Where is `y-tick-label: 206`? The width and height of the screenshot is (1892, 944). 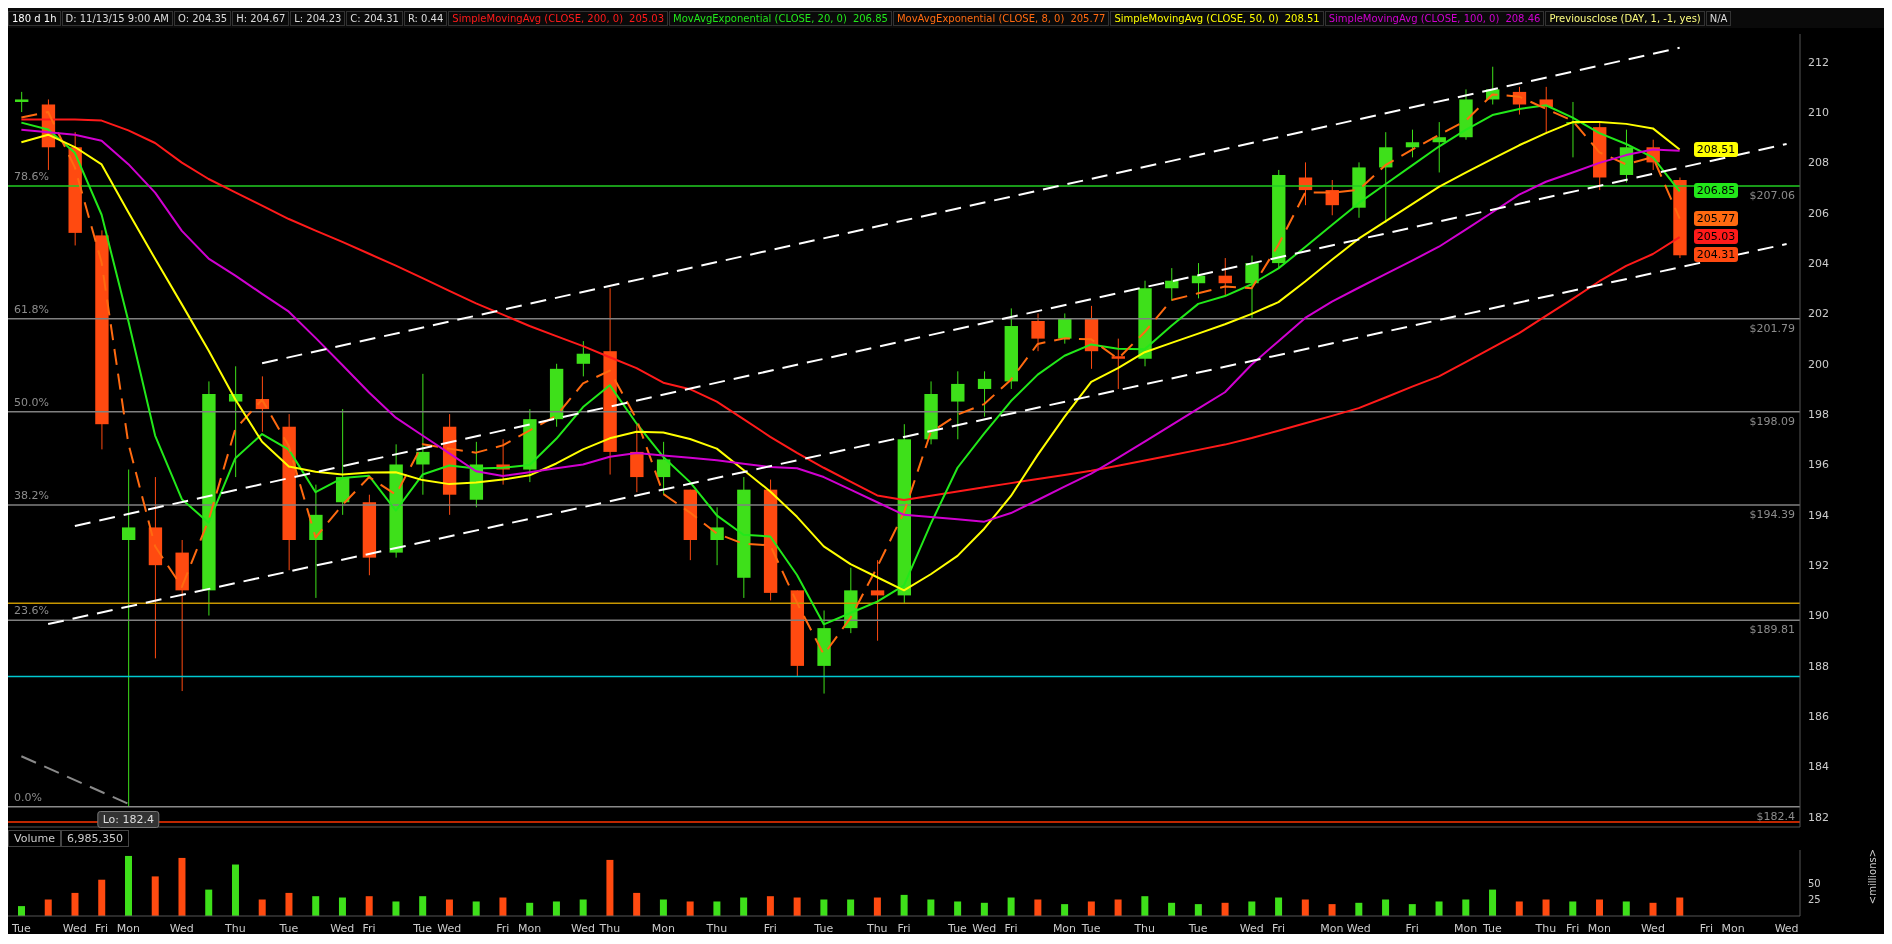
y-tick-label: 206 is located at coordinates (1818, 213).